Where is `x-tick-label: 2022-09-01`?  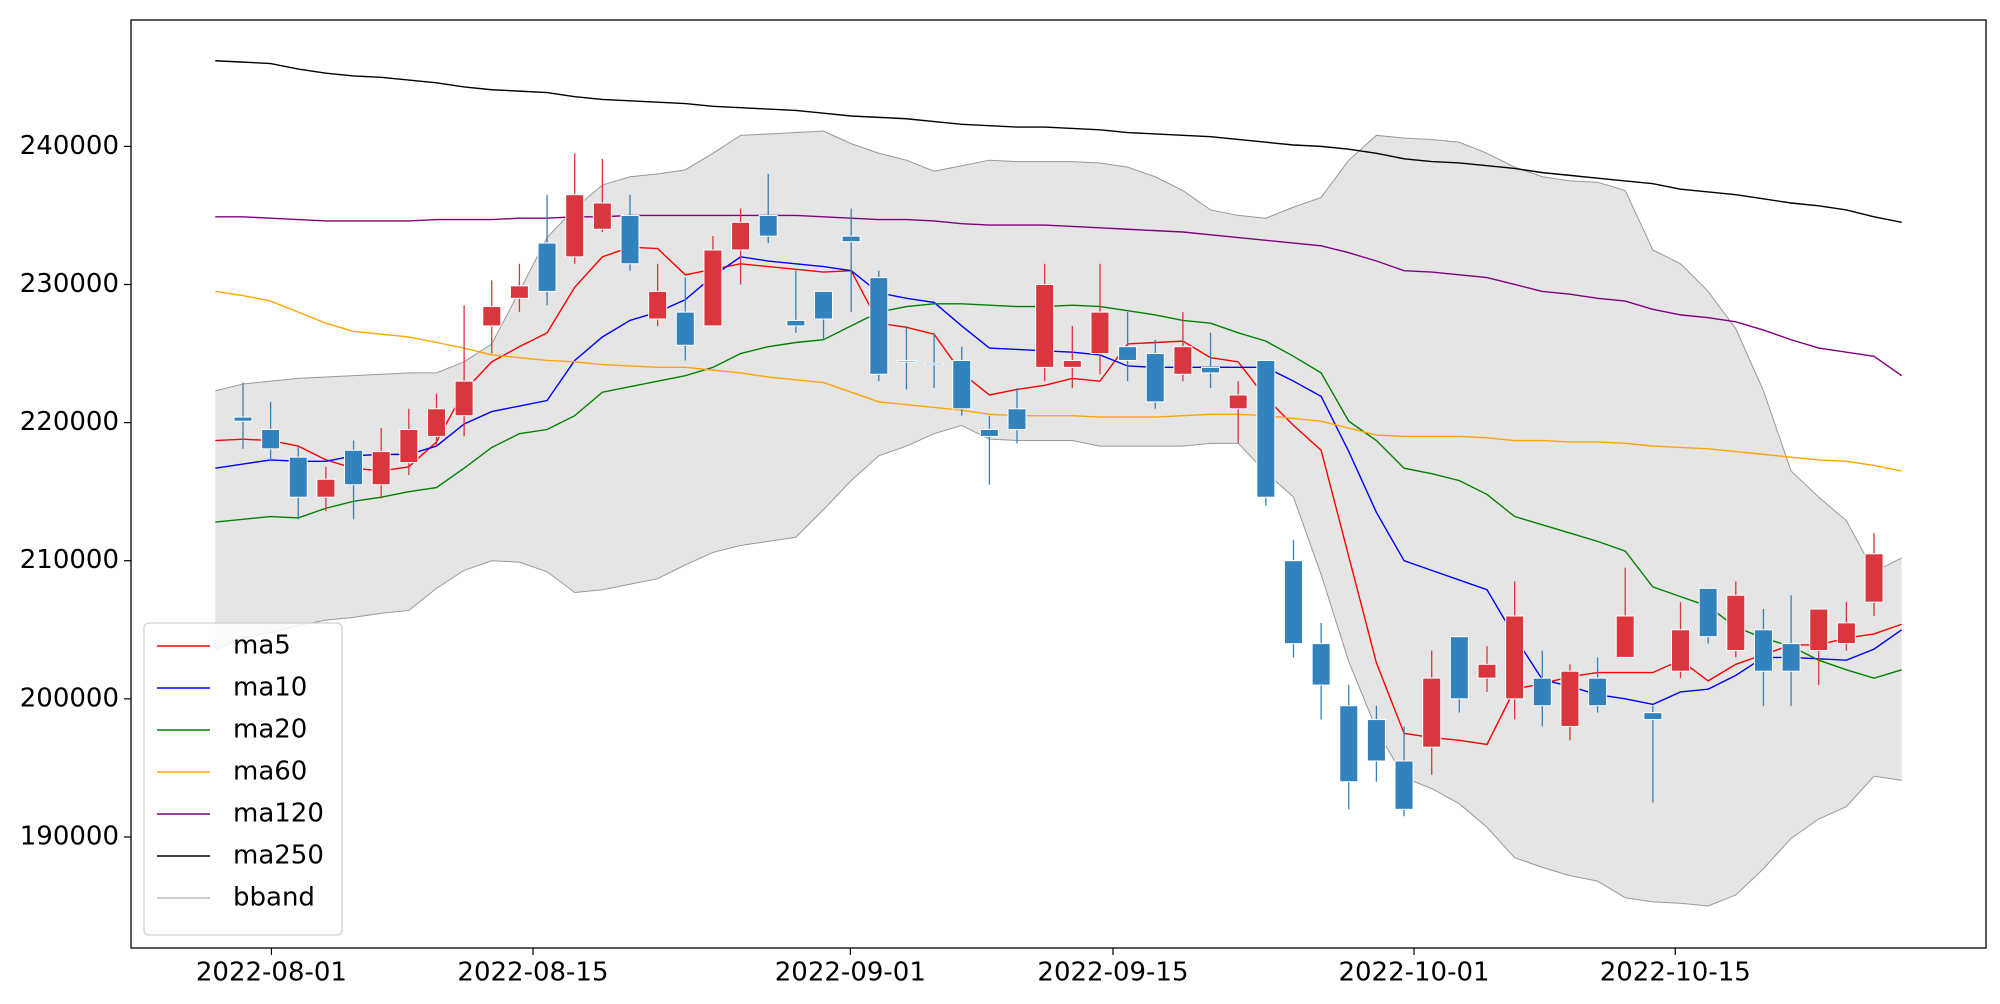
x-tick-label: 2022-09-01 is located at coordinates (850, 973).